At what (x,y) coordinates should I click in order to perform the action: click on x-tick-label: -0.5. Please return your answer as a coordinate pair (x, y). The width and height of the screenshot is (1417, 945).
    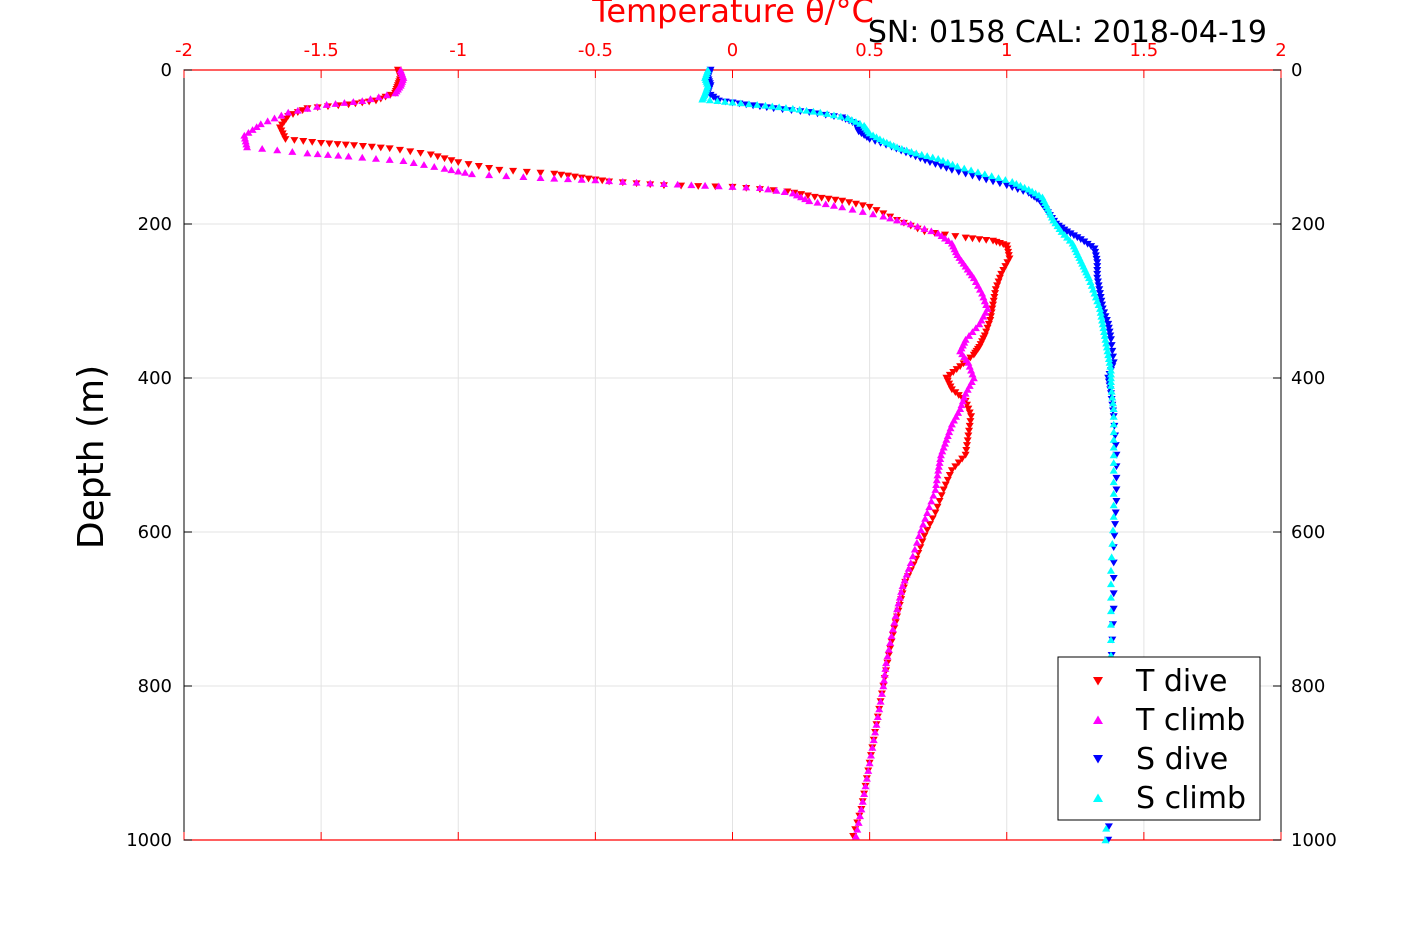
    Looking at the image, I should click on (595, 50).